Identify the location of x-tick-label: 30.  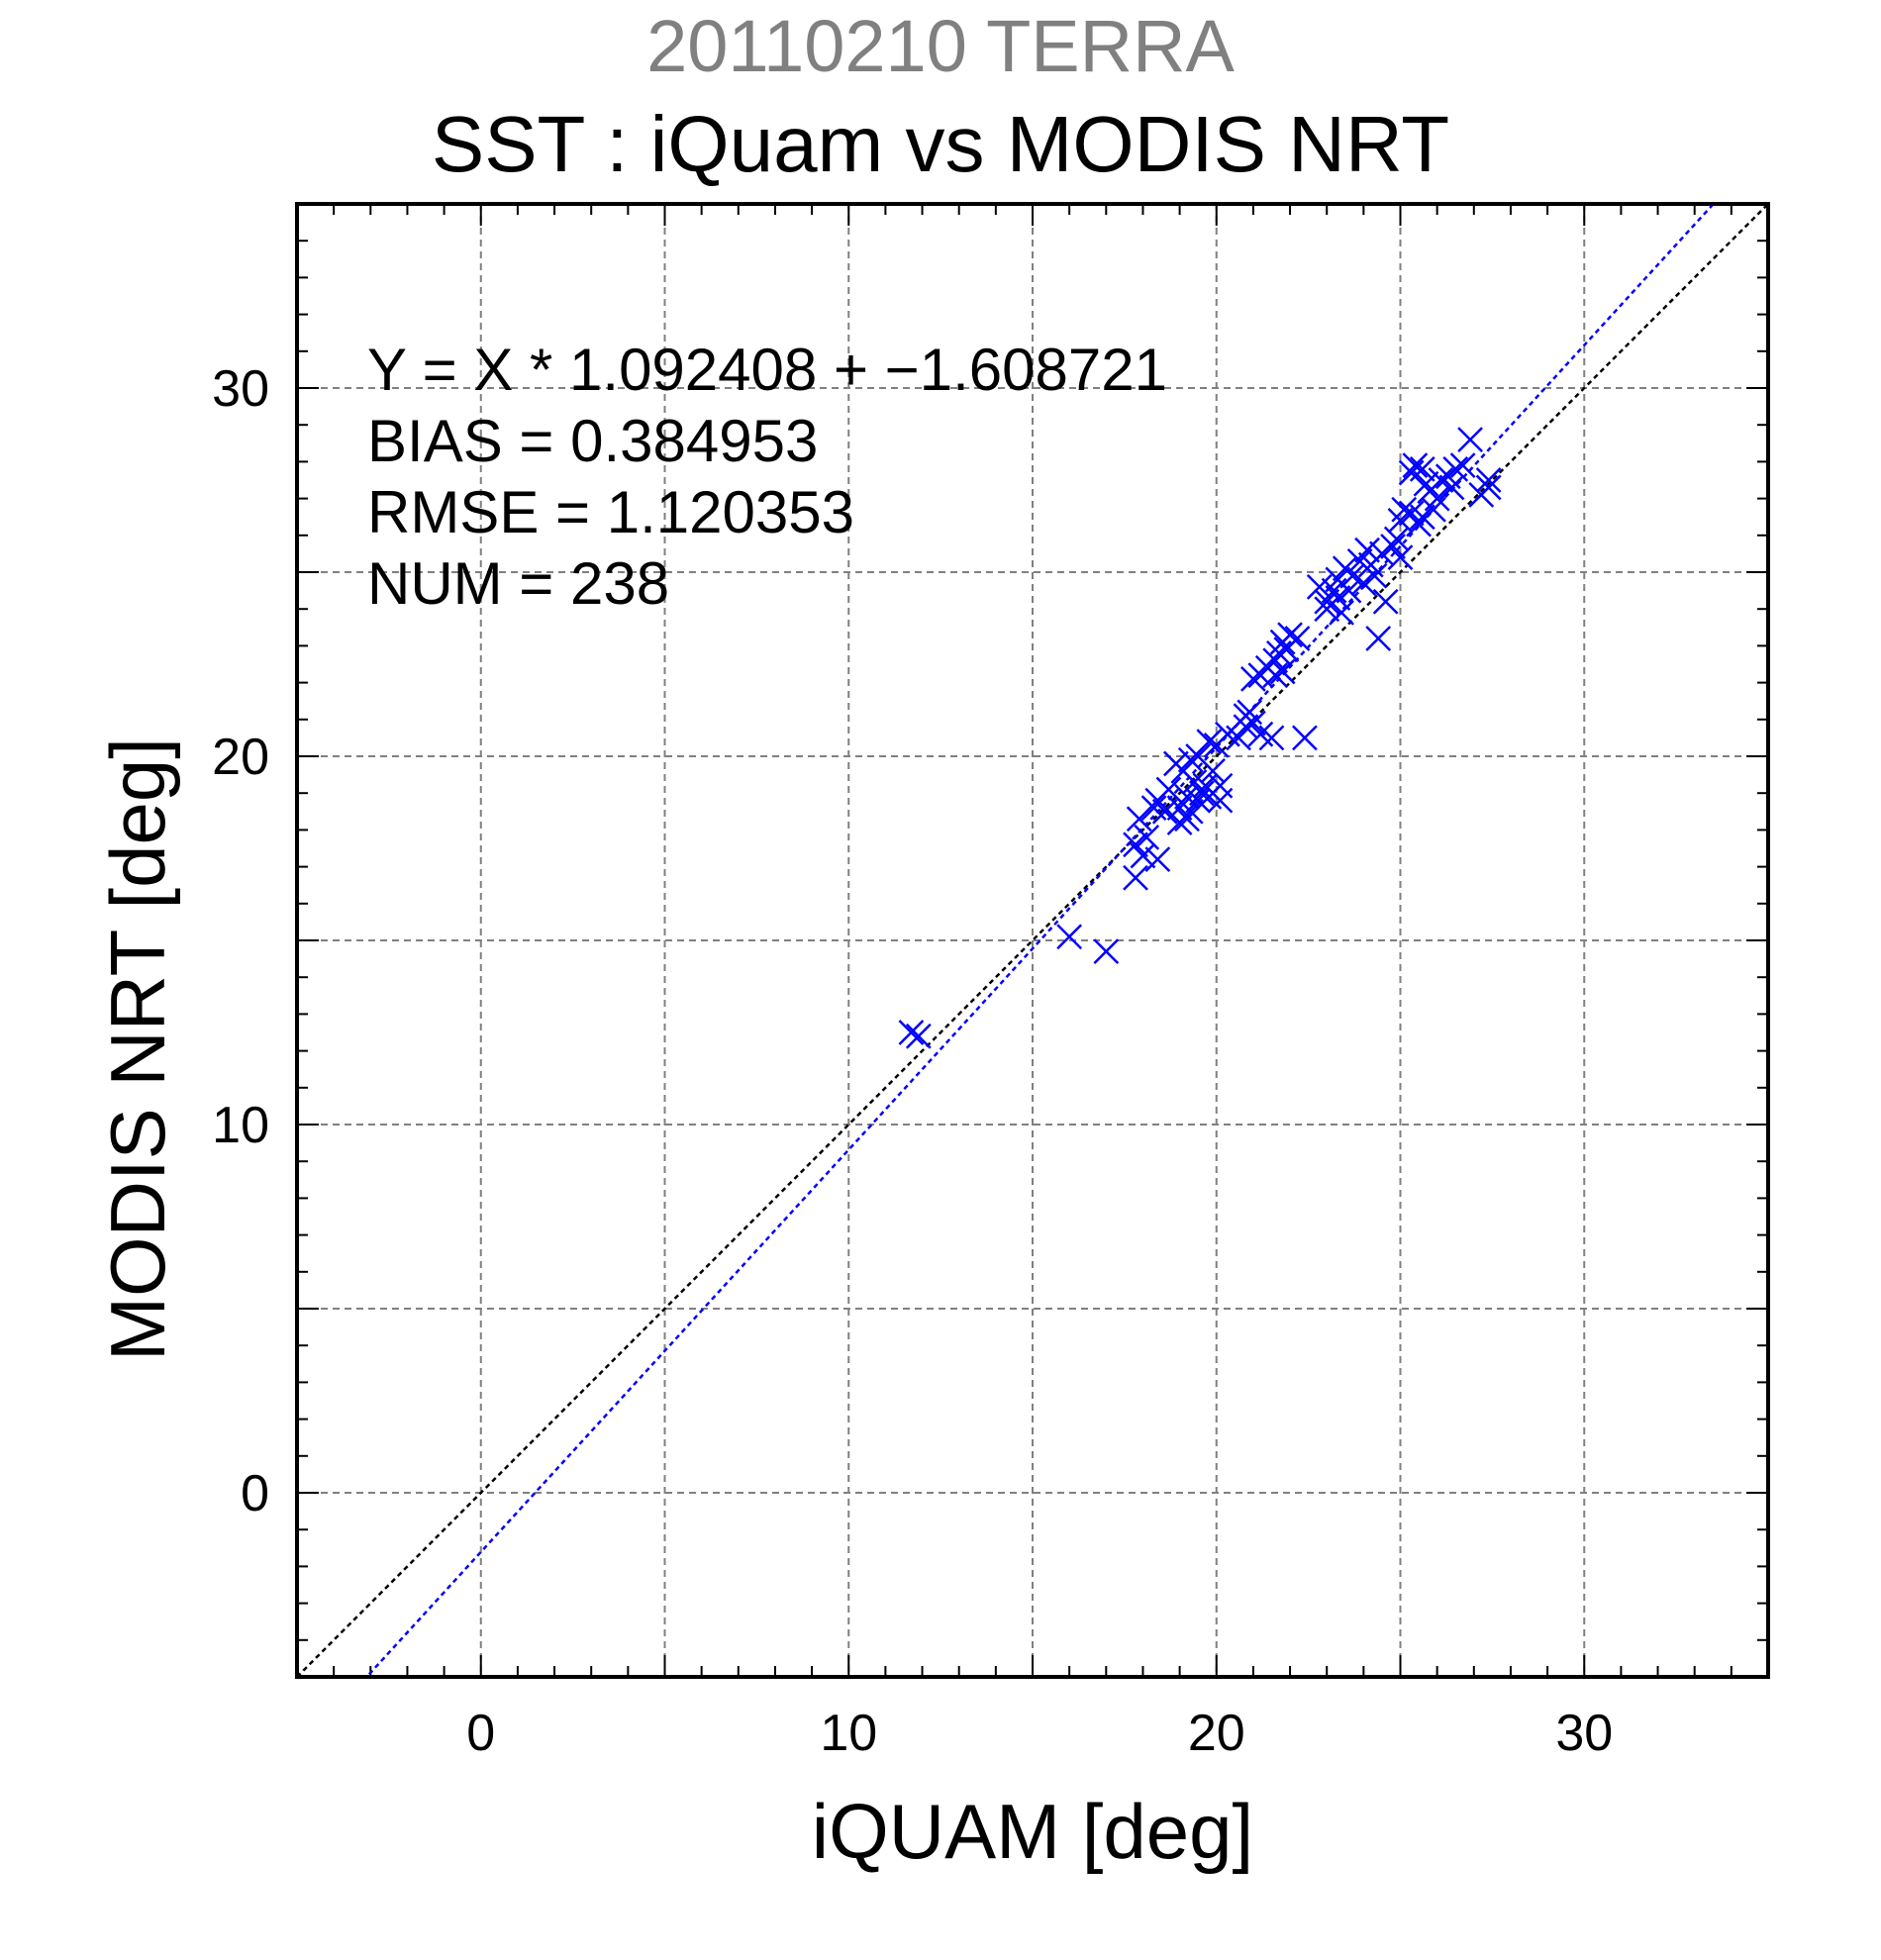
(1584, 1733).